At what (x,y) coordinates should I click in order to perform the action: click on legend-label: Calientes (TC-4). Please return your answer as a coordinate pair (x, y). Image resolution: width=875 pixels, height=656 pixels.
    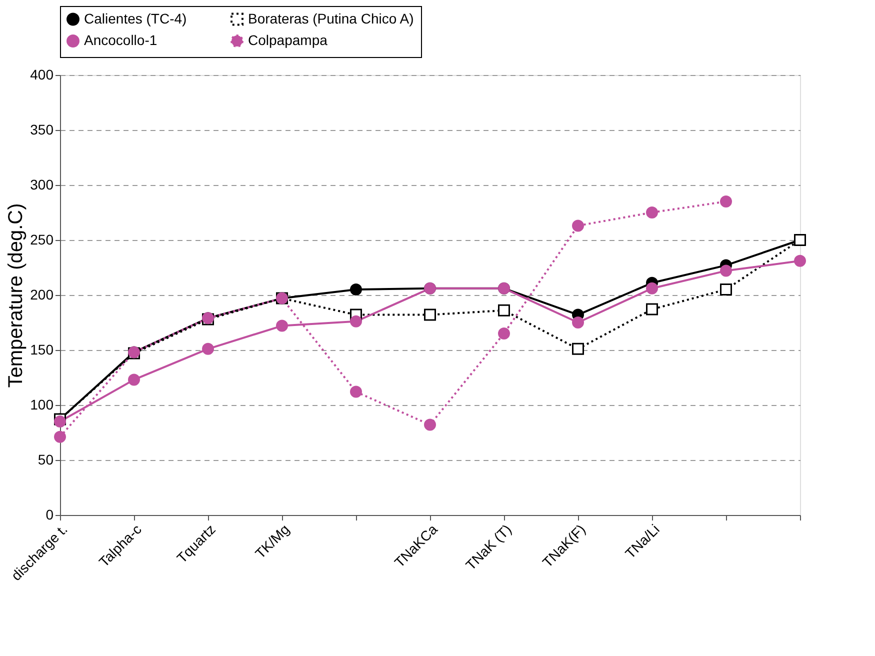
    Looking at the image, I should click on (135, 18).